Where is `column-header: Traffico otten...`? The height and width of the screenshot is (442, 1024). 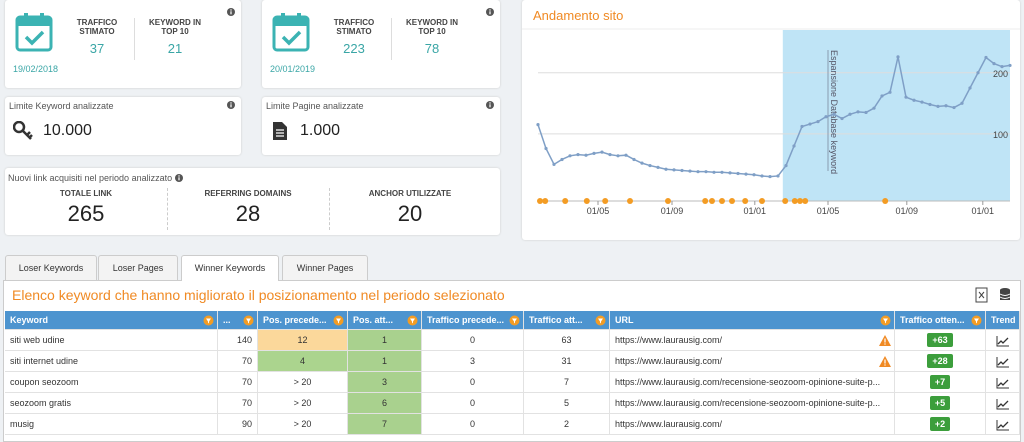
column-header: Traffico otten... is located at coordinates (940, 320).